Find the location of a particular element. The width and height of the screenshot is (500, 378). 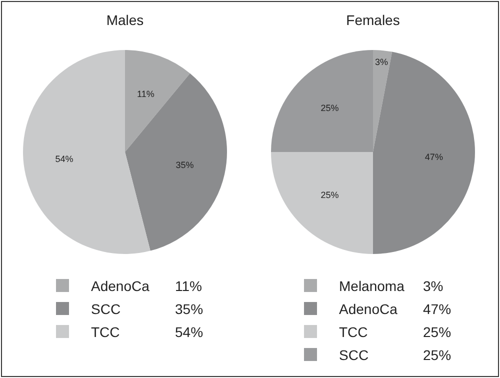

data-label: 3% is located at coordinates (381, 62).